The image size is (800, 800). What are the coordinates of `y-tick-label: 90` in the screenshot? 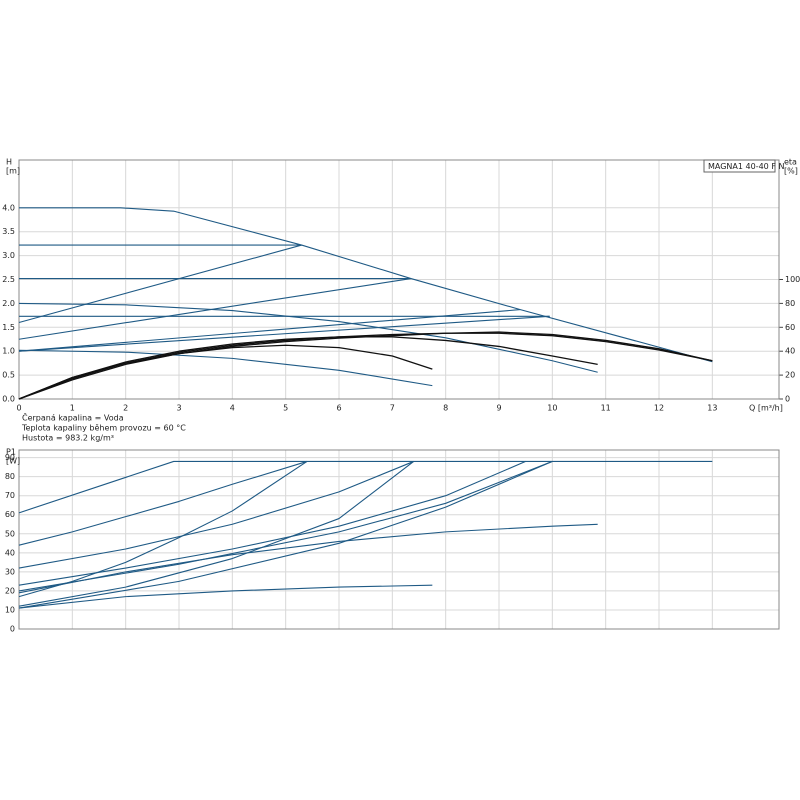 It's located at (10, 457).